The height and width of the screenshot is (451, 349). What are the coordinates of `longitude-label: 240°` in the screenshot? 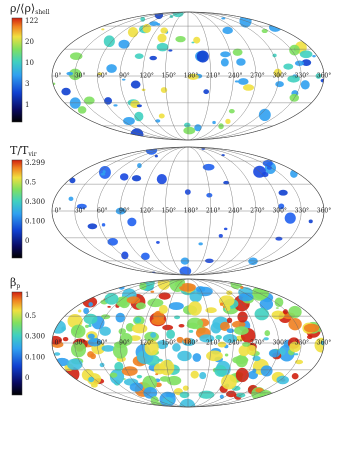 It's located at (235, 211).